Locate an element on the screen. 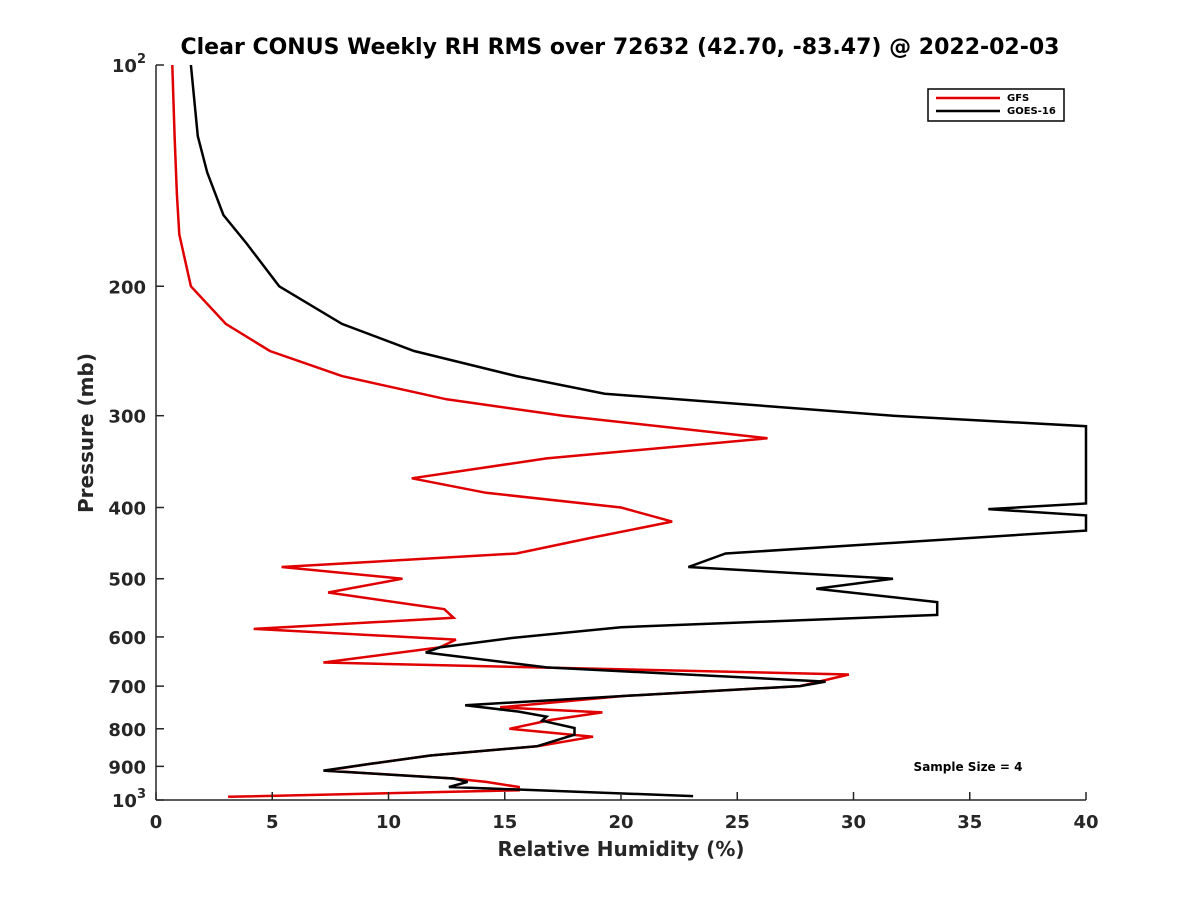 The image size is (1200, 900). x-tick-label: 0 is located at coordinates (156, 822).